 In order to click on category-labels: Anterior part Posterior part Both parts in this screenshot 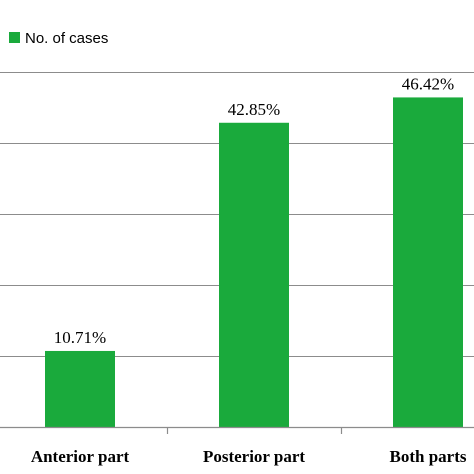, I will do `click(249, 456)`.